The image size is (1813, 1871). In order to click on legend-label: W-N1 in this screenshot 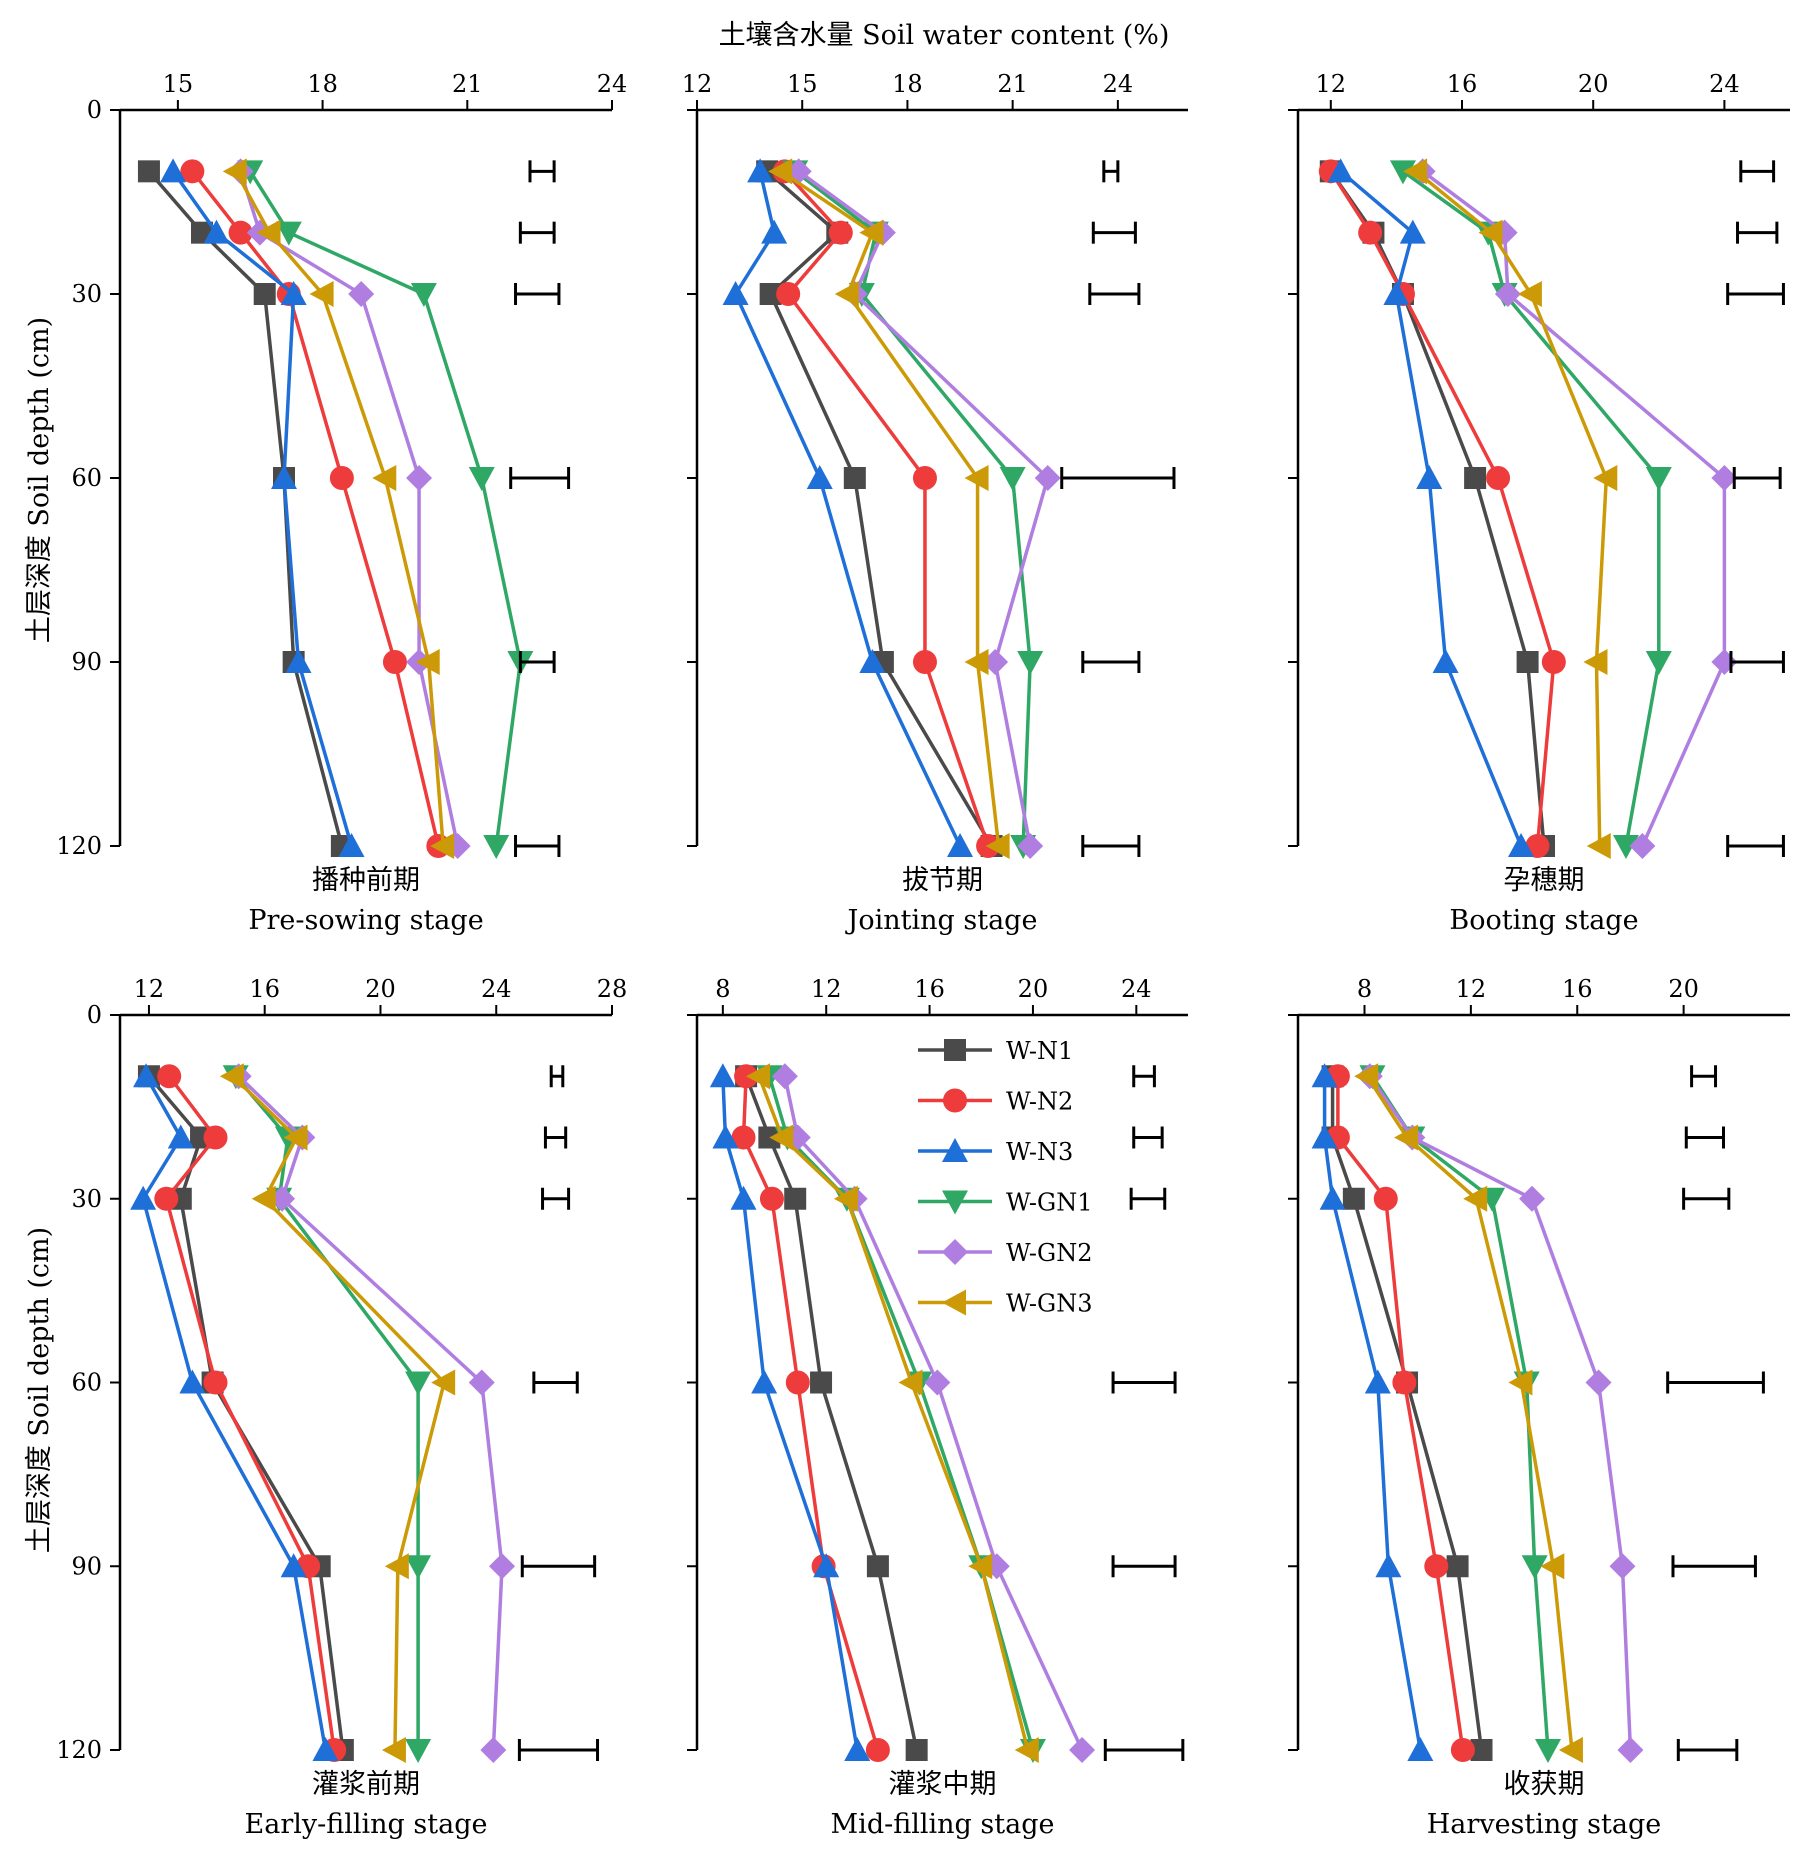, I will do `click(1039, 1051)`.